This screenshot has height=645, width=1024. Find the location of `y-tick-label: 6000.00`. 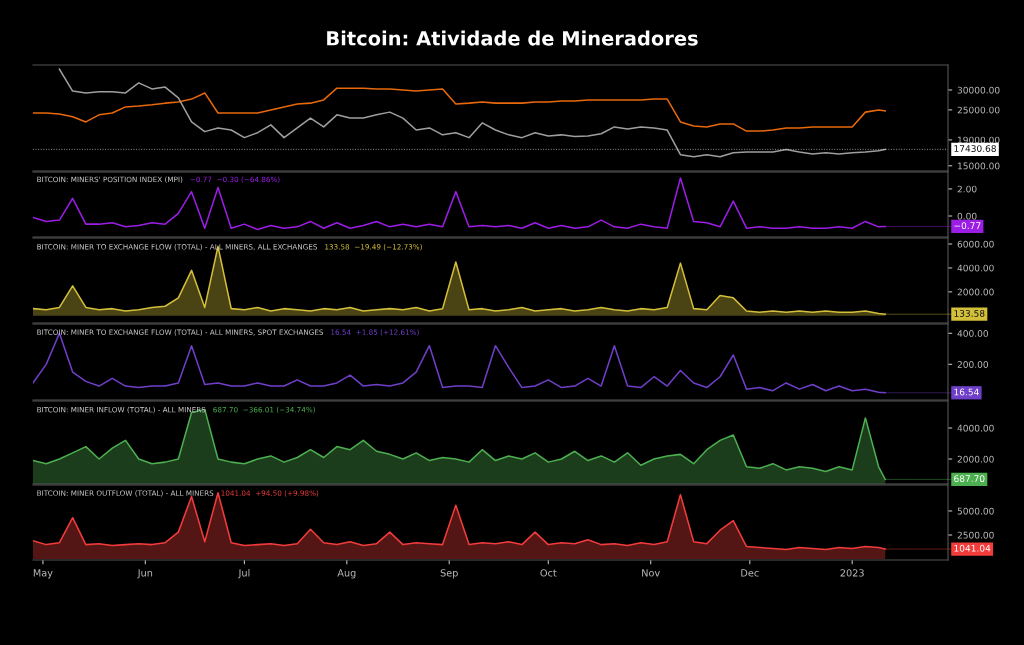

y-tick-label: 6000.00 is located at coordinates (975, 244).